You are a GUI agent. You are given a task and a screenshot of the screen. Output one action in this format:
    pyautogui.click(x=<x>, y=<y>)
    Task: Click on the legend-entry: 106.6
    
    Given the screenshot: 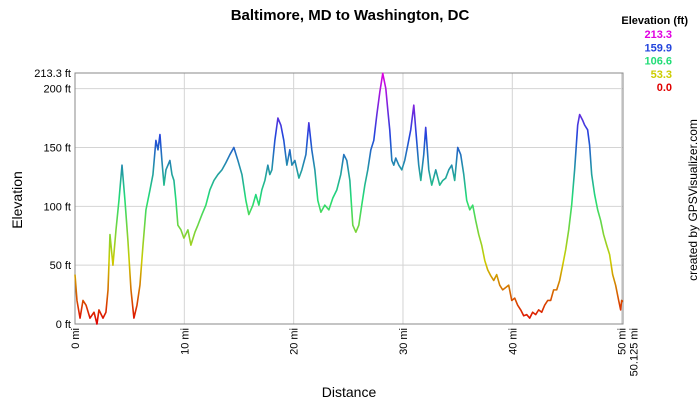 What is the action you would take?
    pyautogui.click(x=658, y=62)
    